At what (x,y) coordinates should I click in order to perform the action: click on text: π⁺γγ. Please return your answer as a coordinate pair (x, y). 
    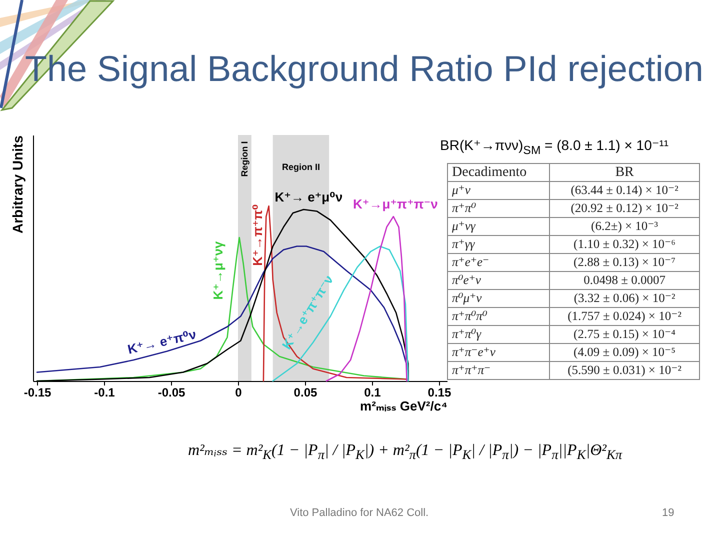
    Looking at the image, I should click on (499, 245).